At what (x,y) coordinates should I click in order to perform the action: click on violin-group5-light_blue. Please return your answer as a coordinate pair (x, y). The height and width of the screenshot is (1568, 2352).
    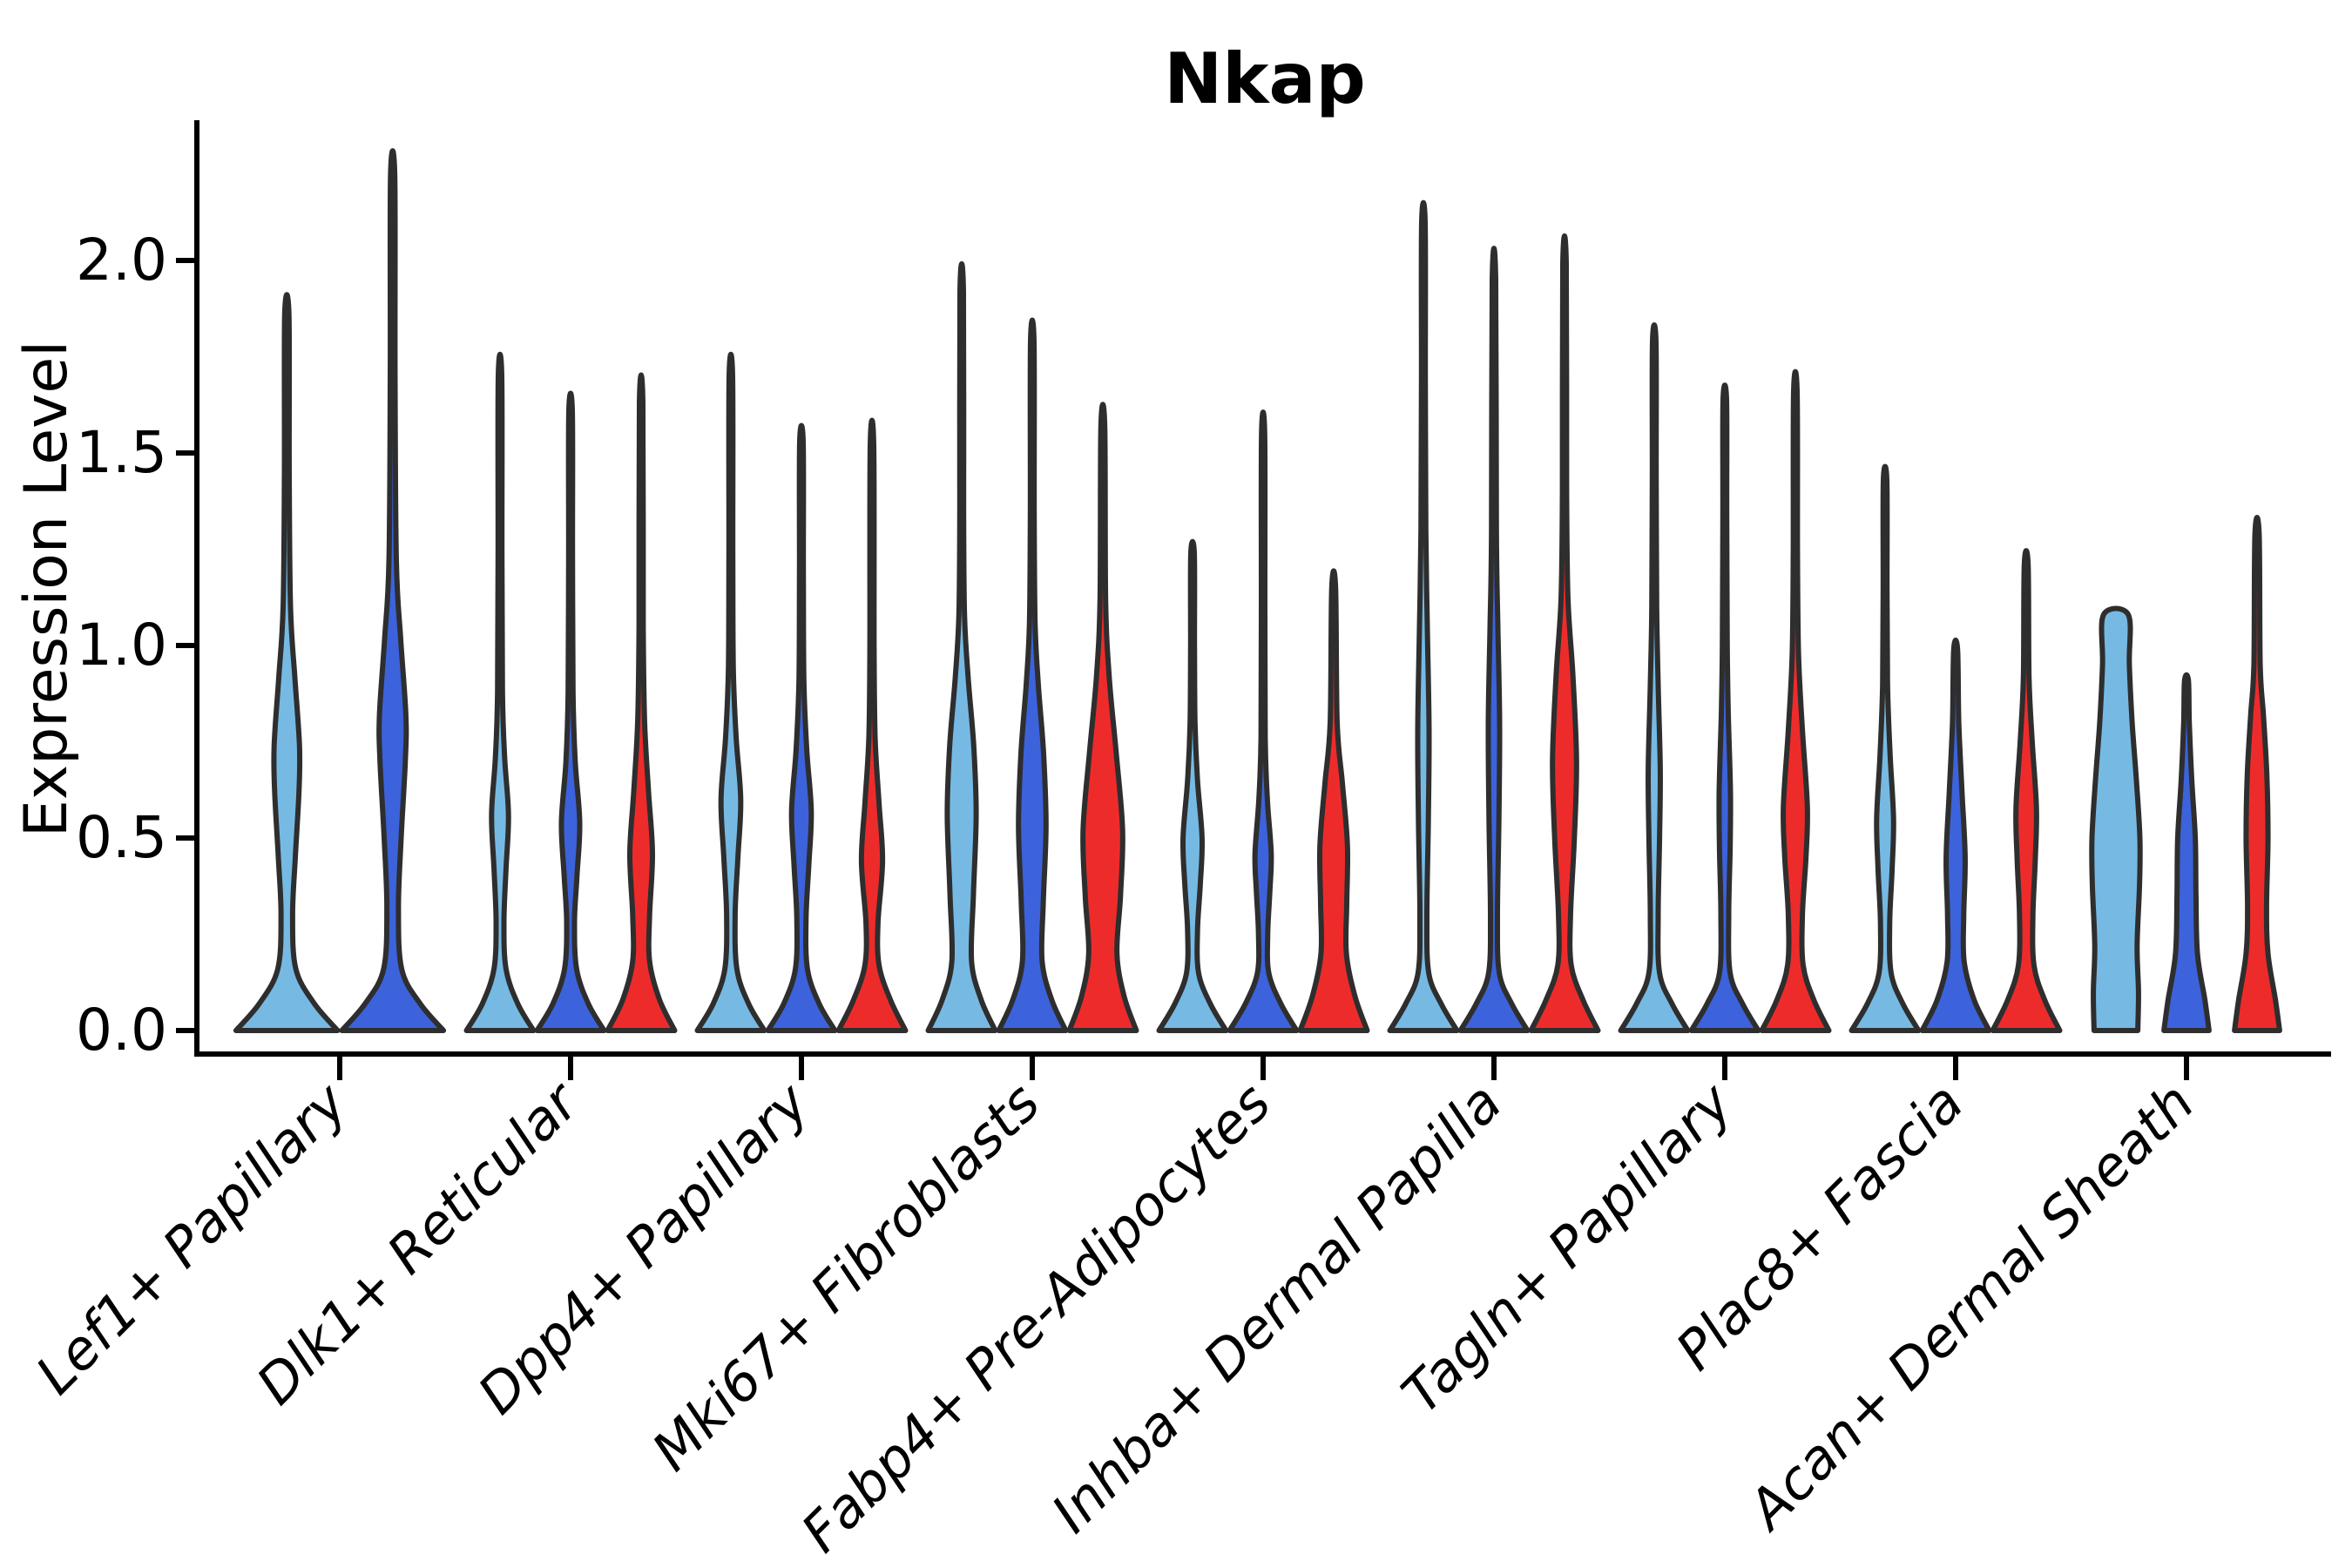
    Looking at the image, I should click on (1192, 785).